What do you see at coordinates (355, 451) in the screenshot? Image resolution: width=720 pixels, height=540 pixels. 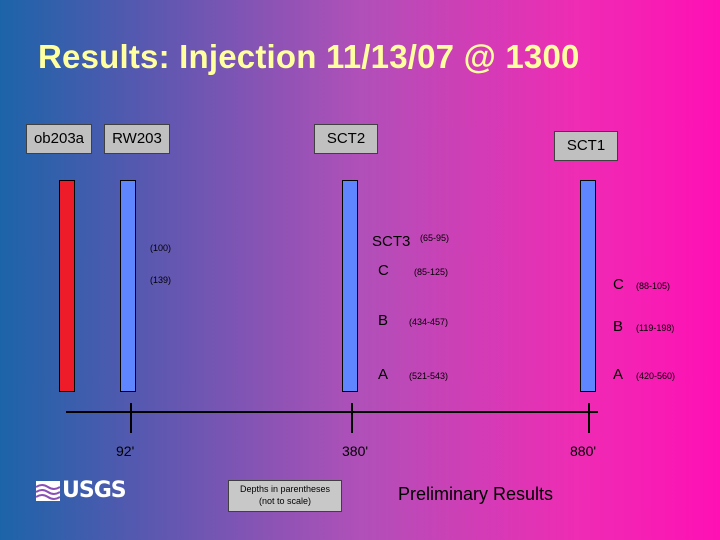 I see `distance-label-380: 380'` at bounding box center [355, 451].